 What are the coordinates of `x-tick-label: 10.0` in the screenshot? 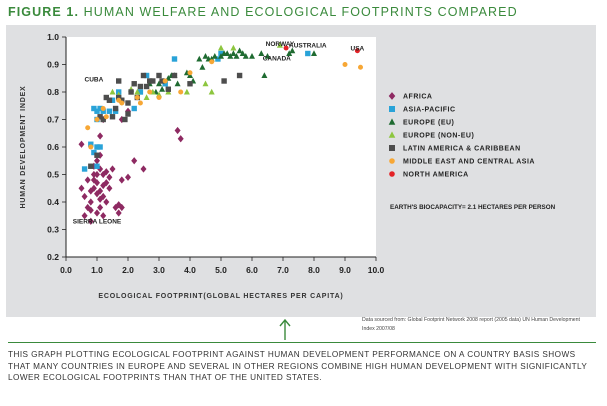 It's located at (376, 270).